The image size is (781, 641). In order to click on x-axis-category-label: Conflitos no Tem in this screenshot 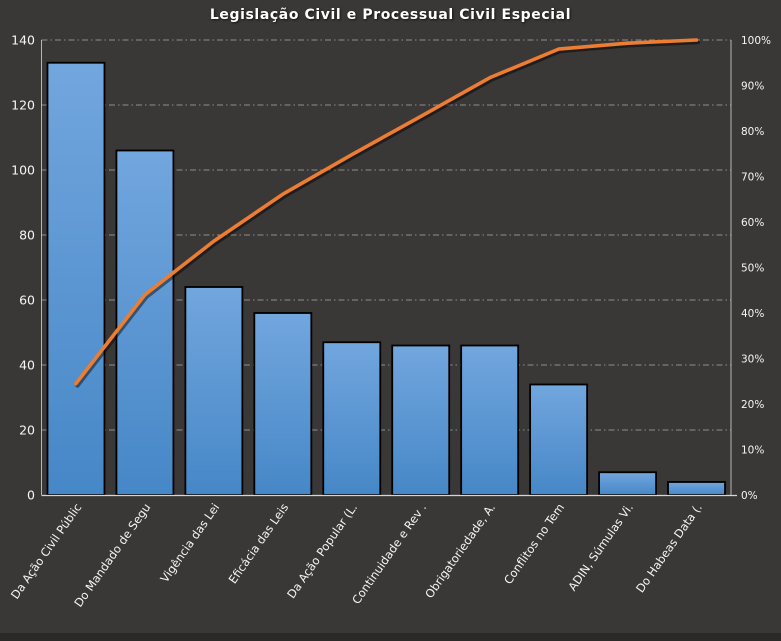, I will do `click(534, 544)`.